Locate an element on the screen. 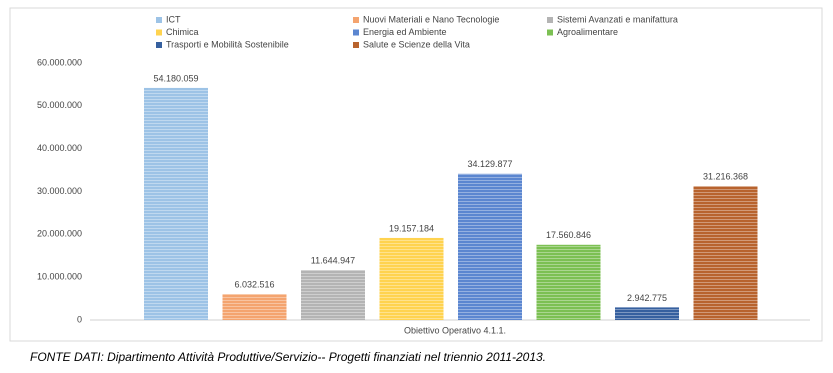 Image resolution: width=833 pixels, height=373 pixels. legend-label: Nuovi Materiali e Nano Tecnologie is located at coordinates (431, 19).